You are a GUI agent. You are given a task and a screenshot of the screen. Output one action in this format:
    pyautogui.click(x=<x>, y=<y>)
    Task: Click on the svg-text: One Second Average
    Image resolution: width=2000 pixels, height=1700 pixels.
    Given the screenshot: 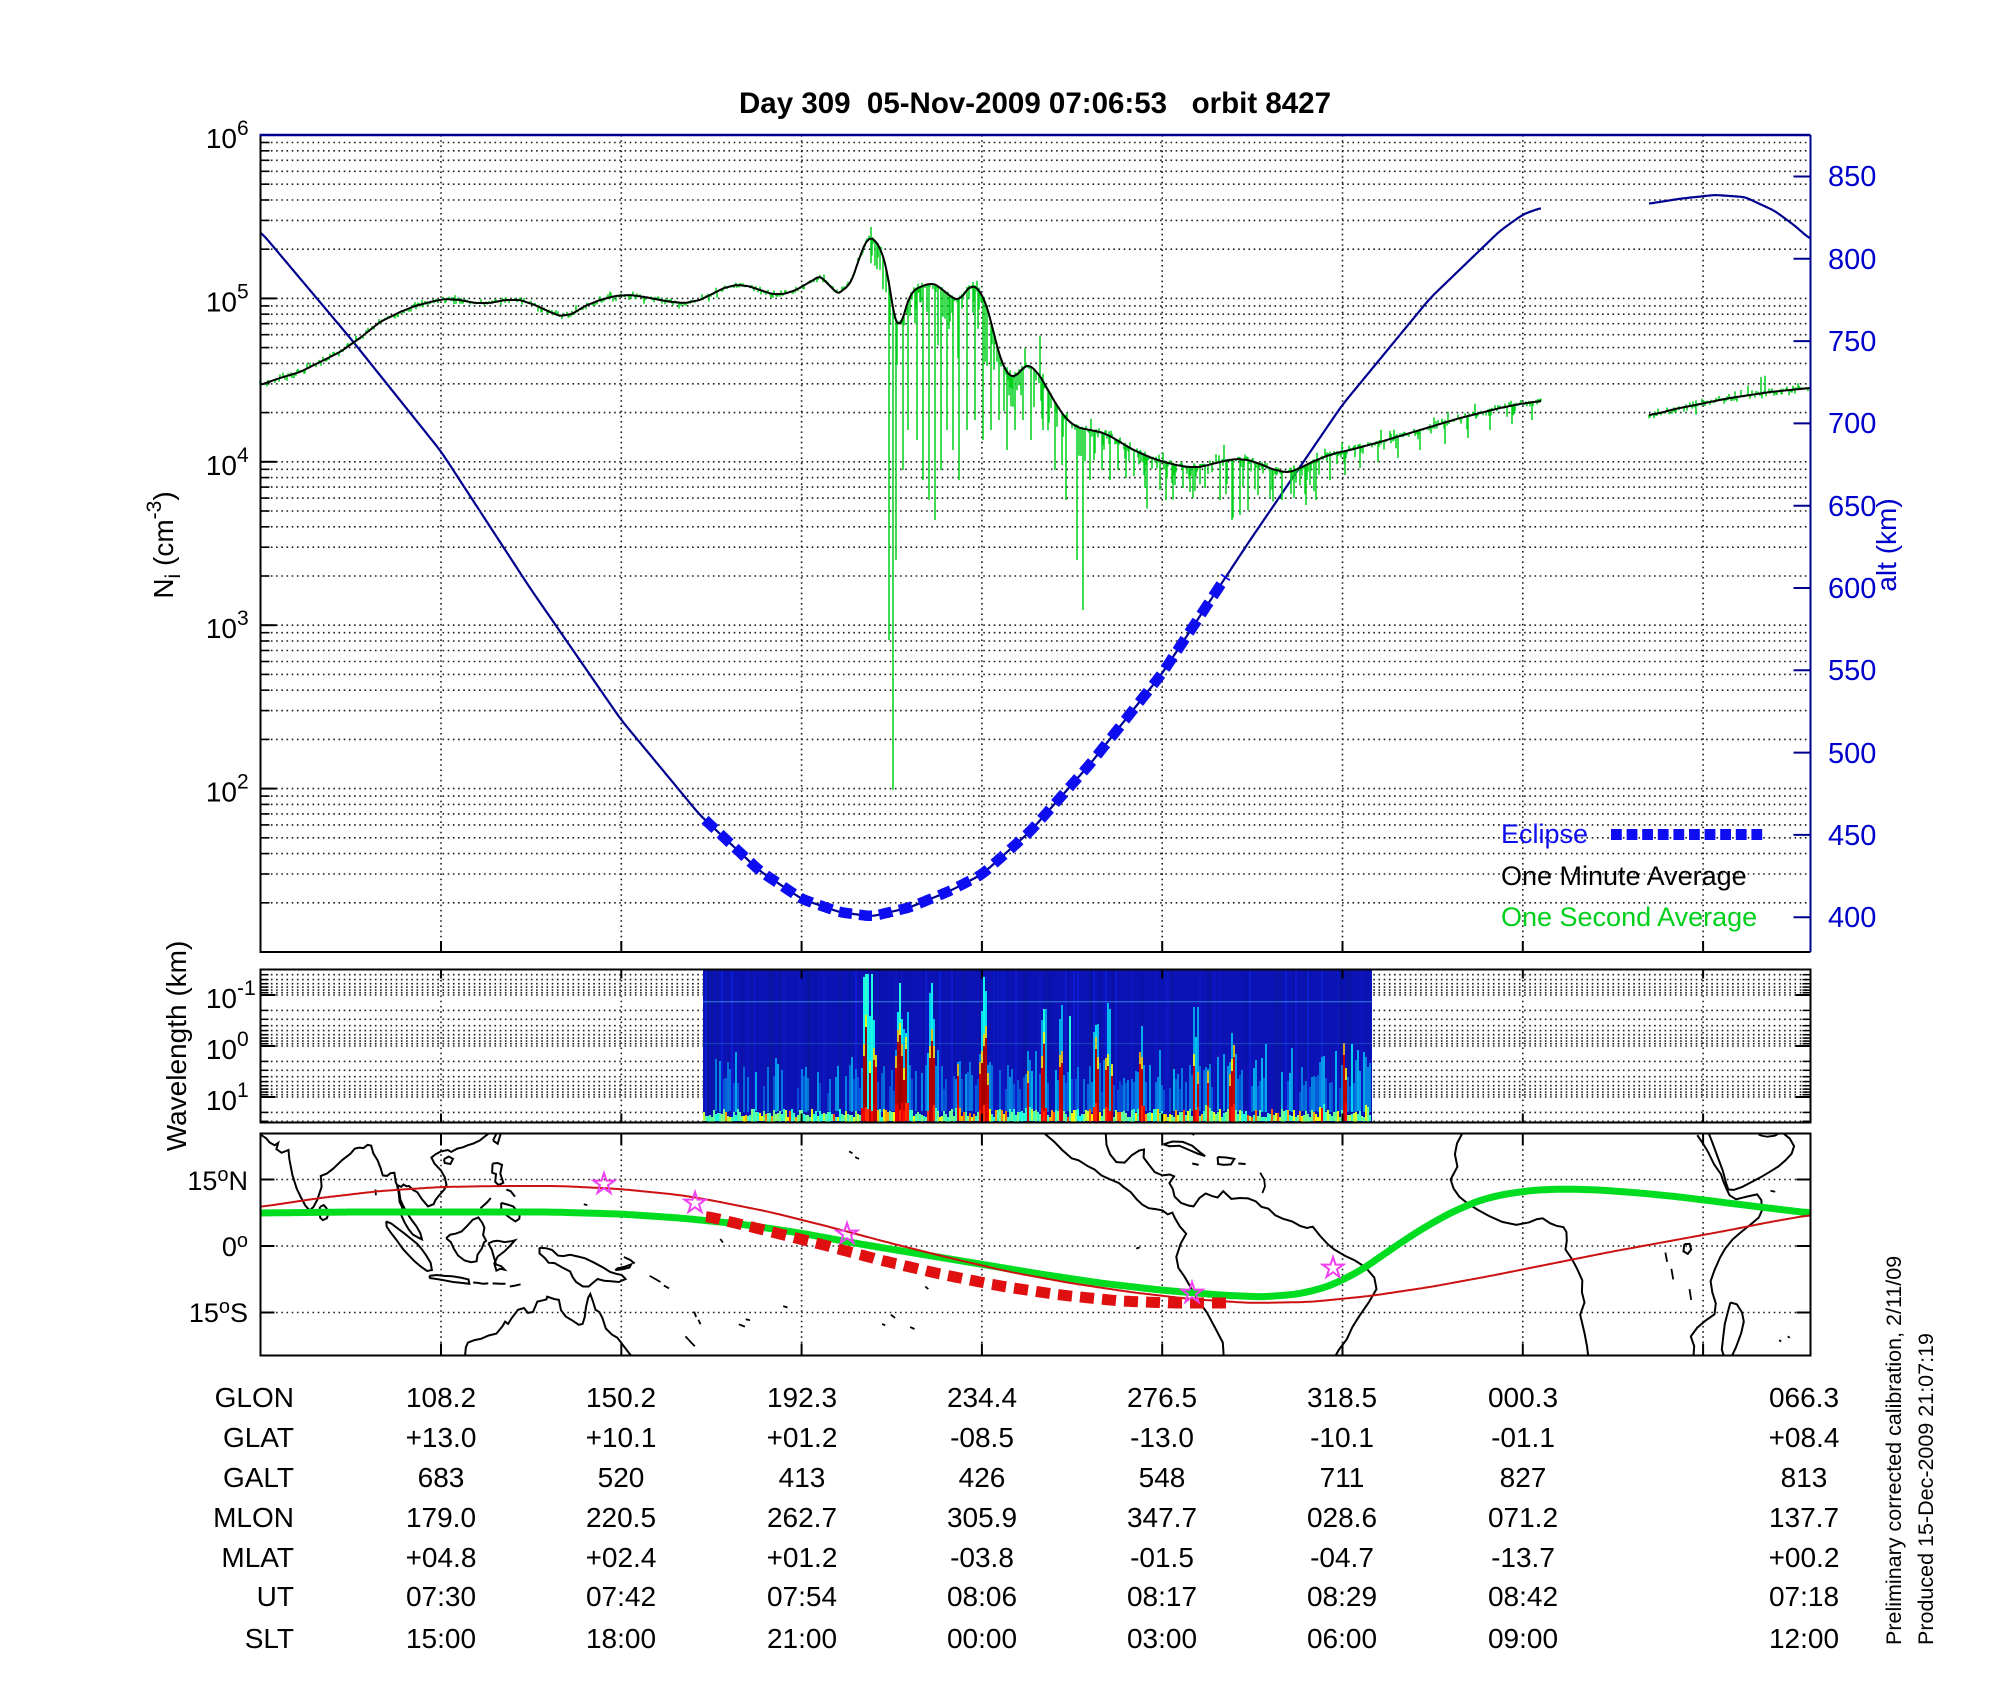 What is the action you would take?
    pyautogui.click(x=1629, y=917)
    